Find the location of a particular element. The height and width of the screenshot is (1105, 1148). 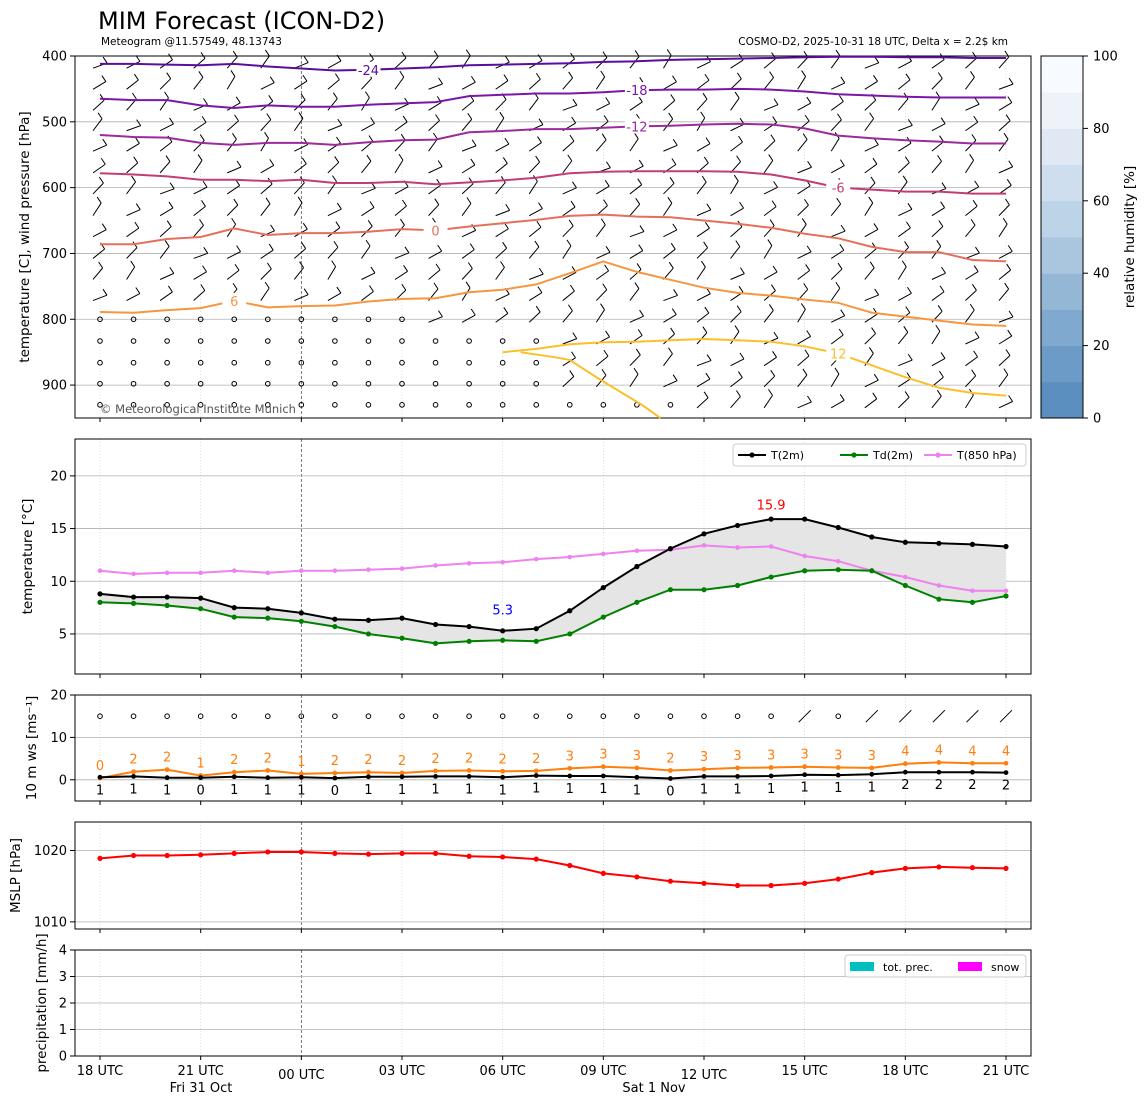

y-tick-label: 1010 is located at coordinates (50, 922).